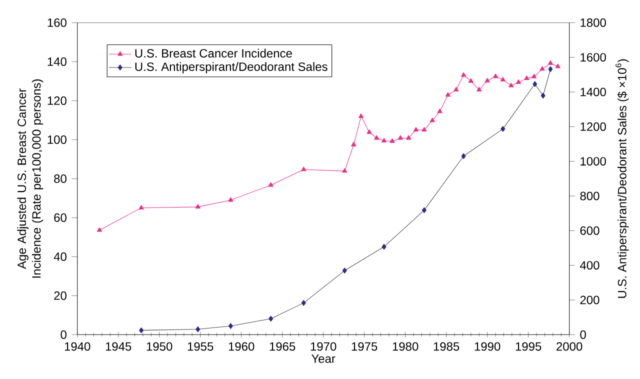  What do you see at coordinates (60, 257) in the screenshot?
I see `y-tick-label: 40` at bounding box center [60, 257].